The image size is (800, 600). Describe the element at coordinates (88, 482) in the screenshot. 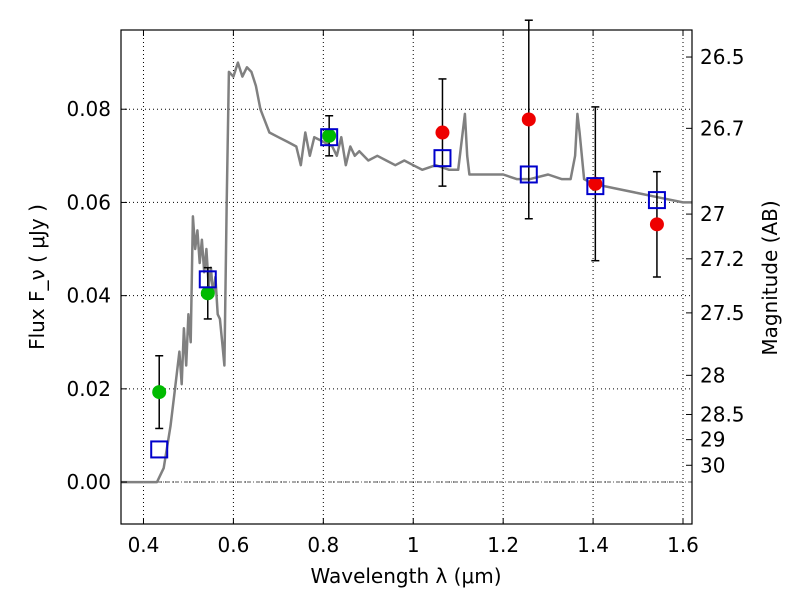

I see `y-tick-label: 0.00` at that location.